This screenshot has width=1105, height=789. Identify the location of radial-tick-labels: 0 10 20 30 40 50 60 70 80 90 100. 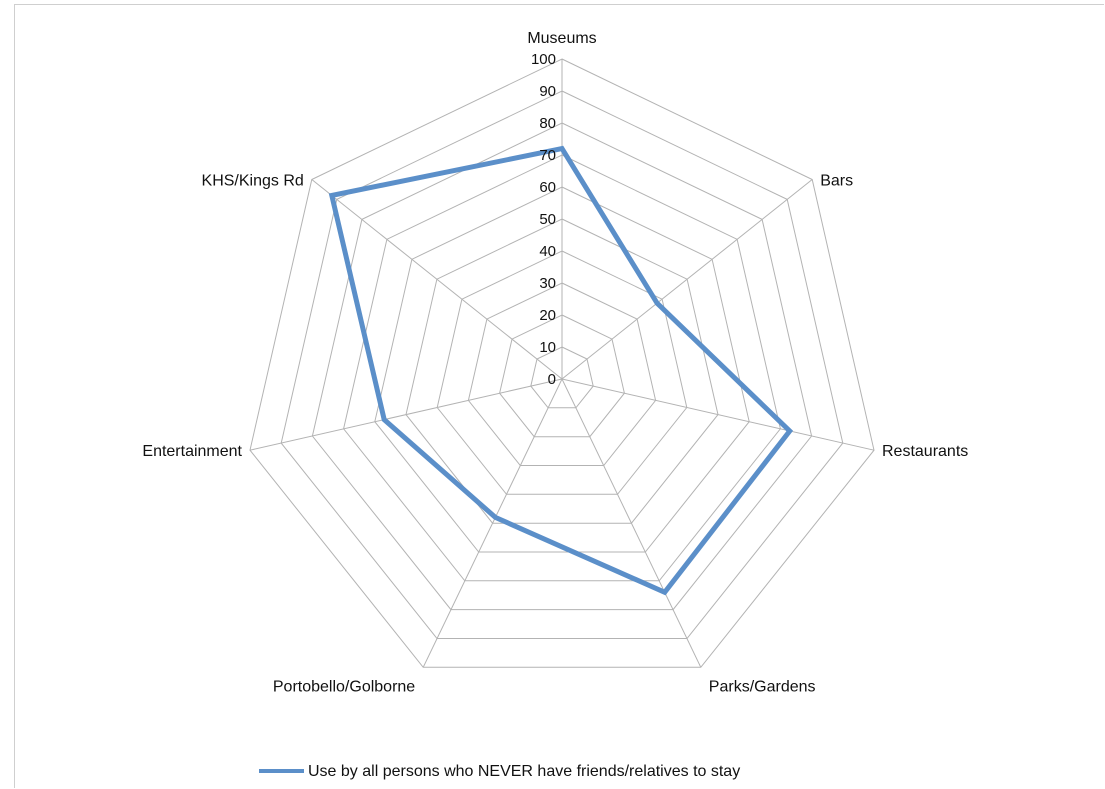
(543, 219).